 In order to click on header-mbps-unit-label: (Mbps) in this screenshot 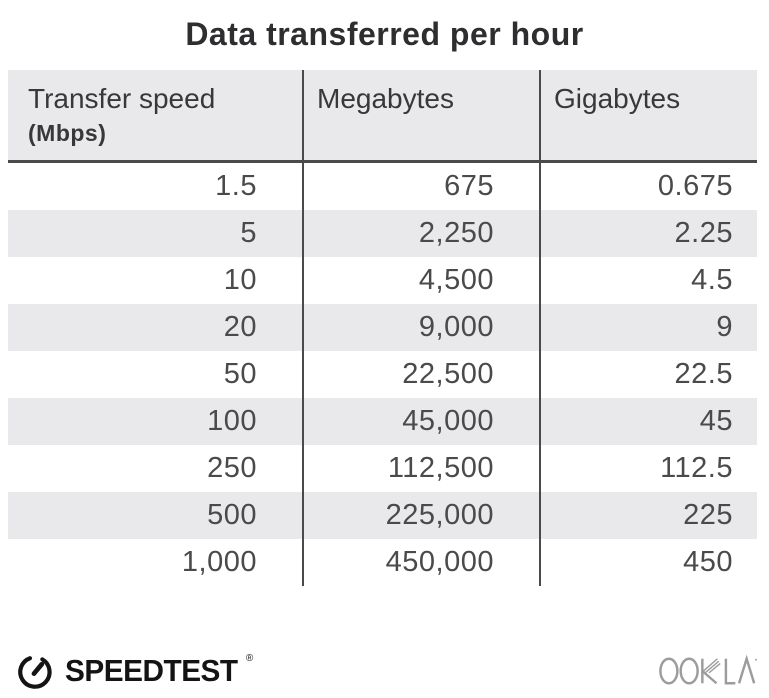, I will do `click(67, 133)`.